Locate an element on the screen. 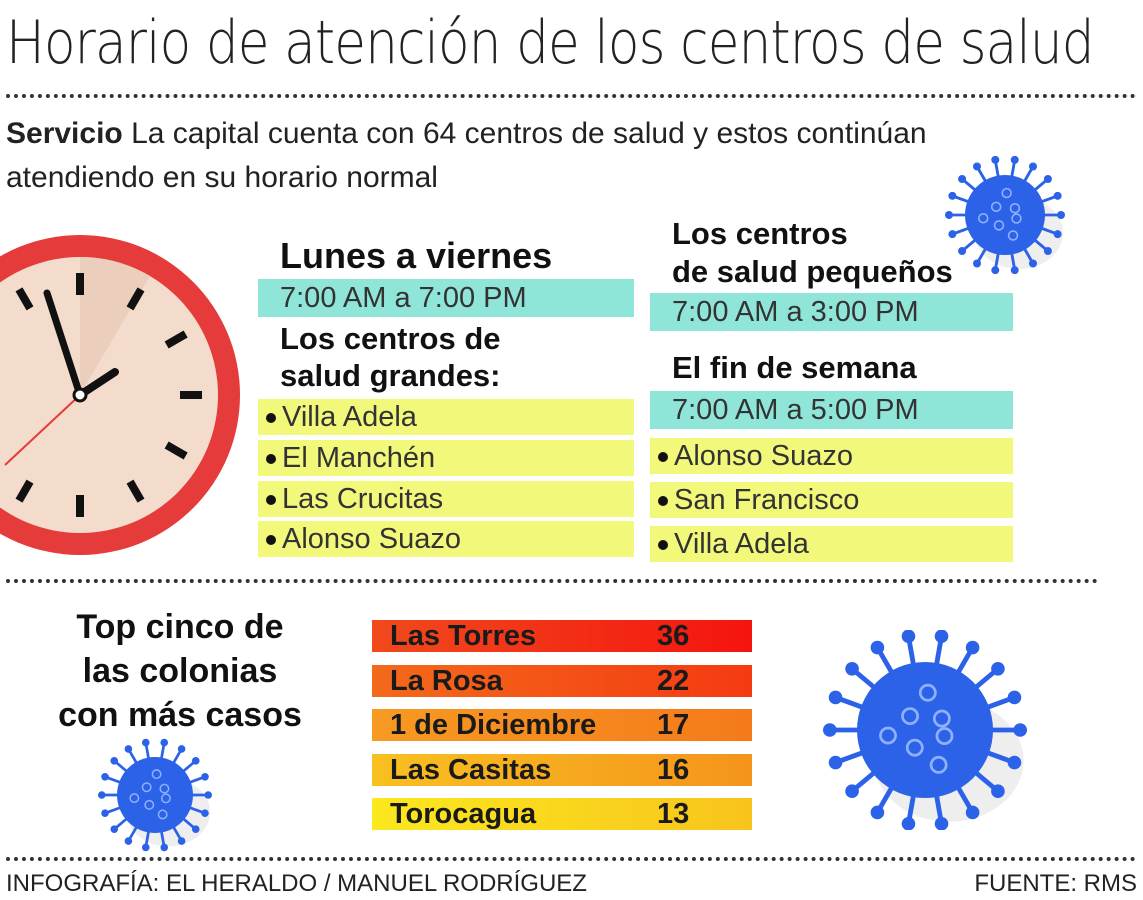  large-centers-heading: salud grandes: is located at coordinates (390, 375).